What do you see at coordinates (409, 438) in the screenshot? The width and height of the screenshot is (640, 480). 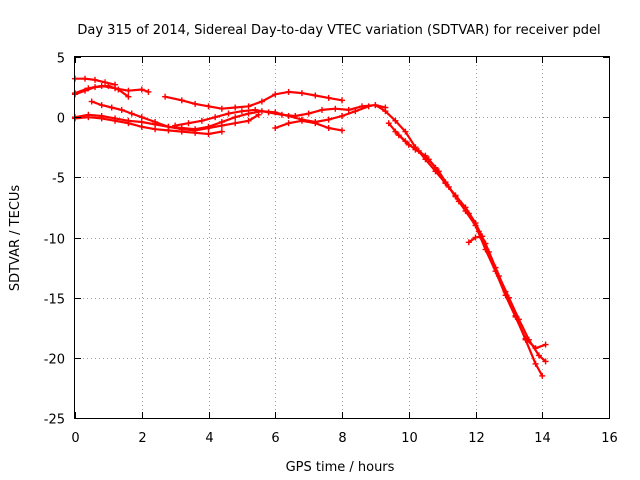 I see `x-tick-label: 10` at bounding box center [409, 438].